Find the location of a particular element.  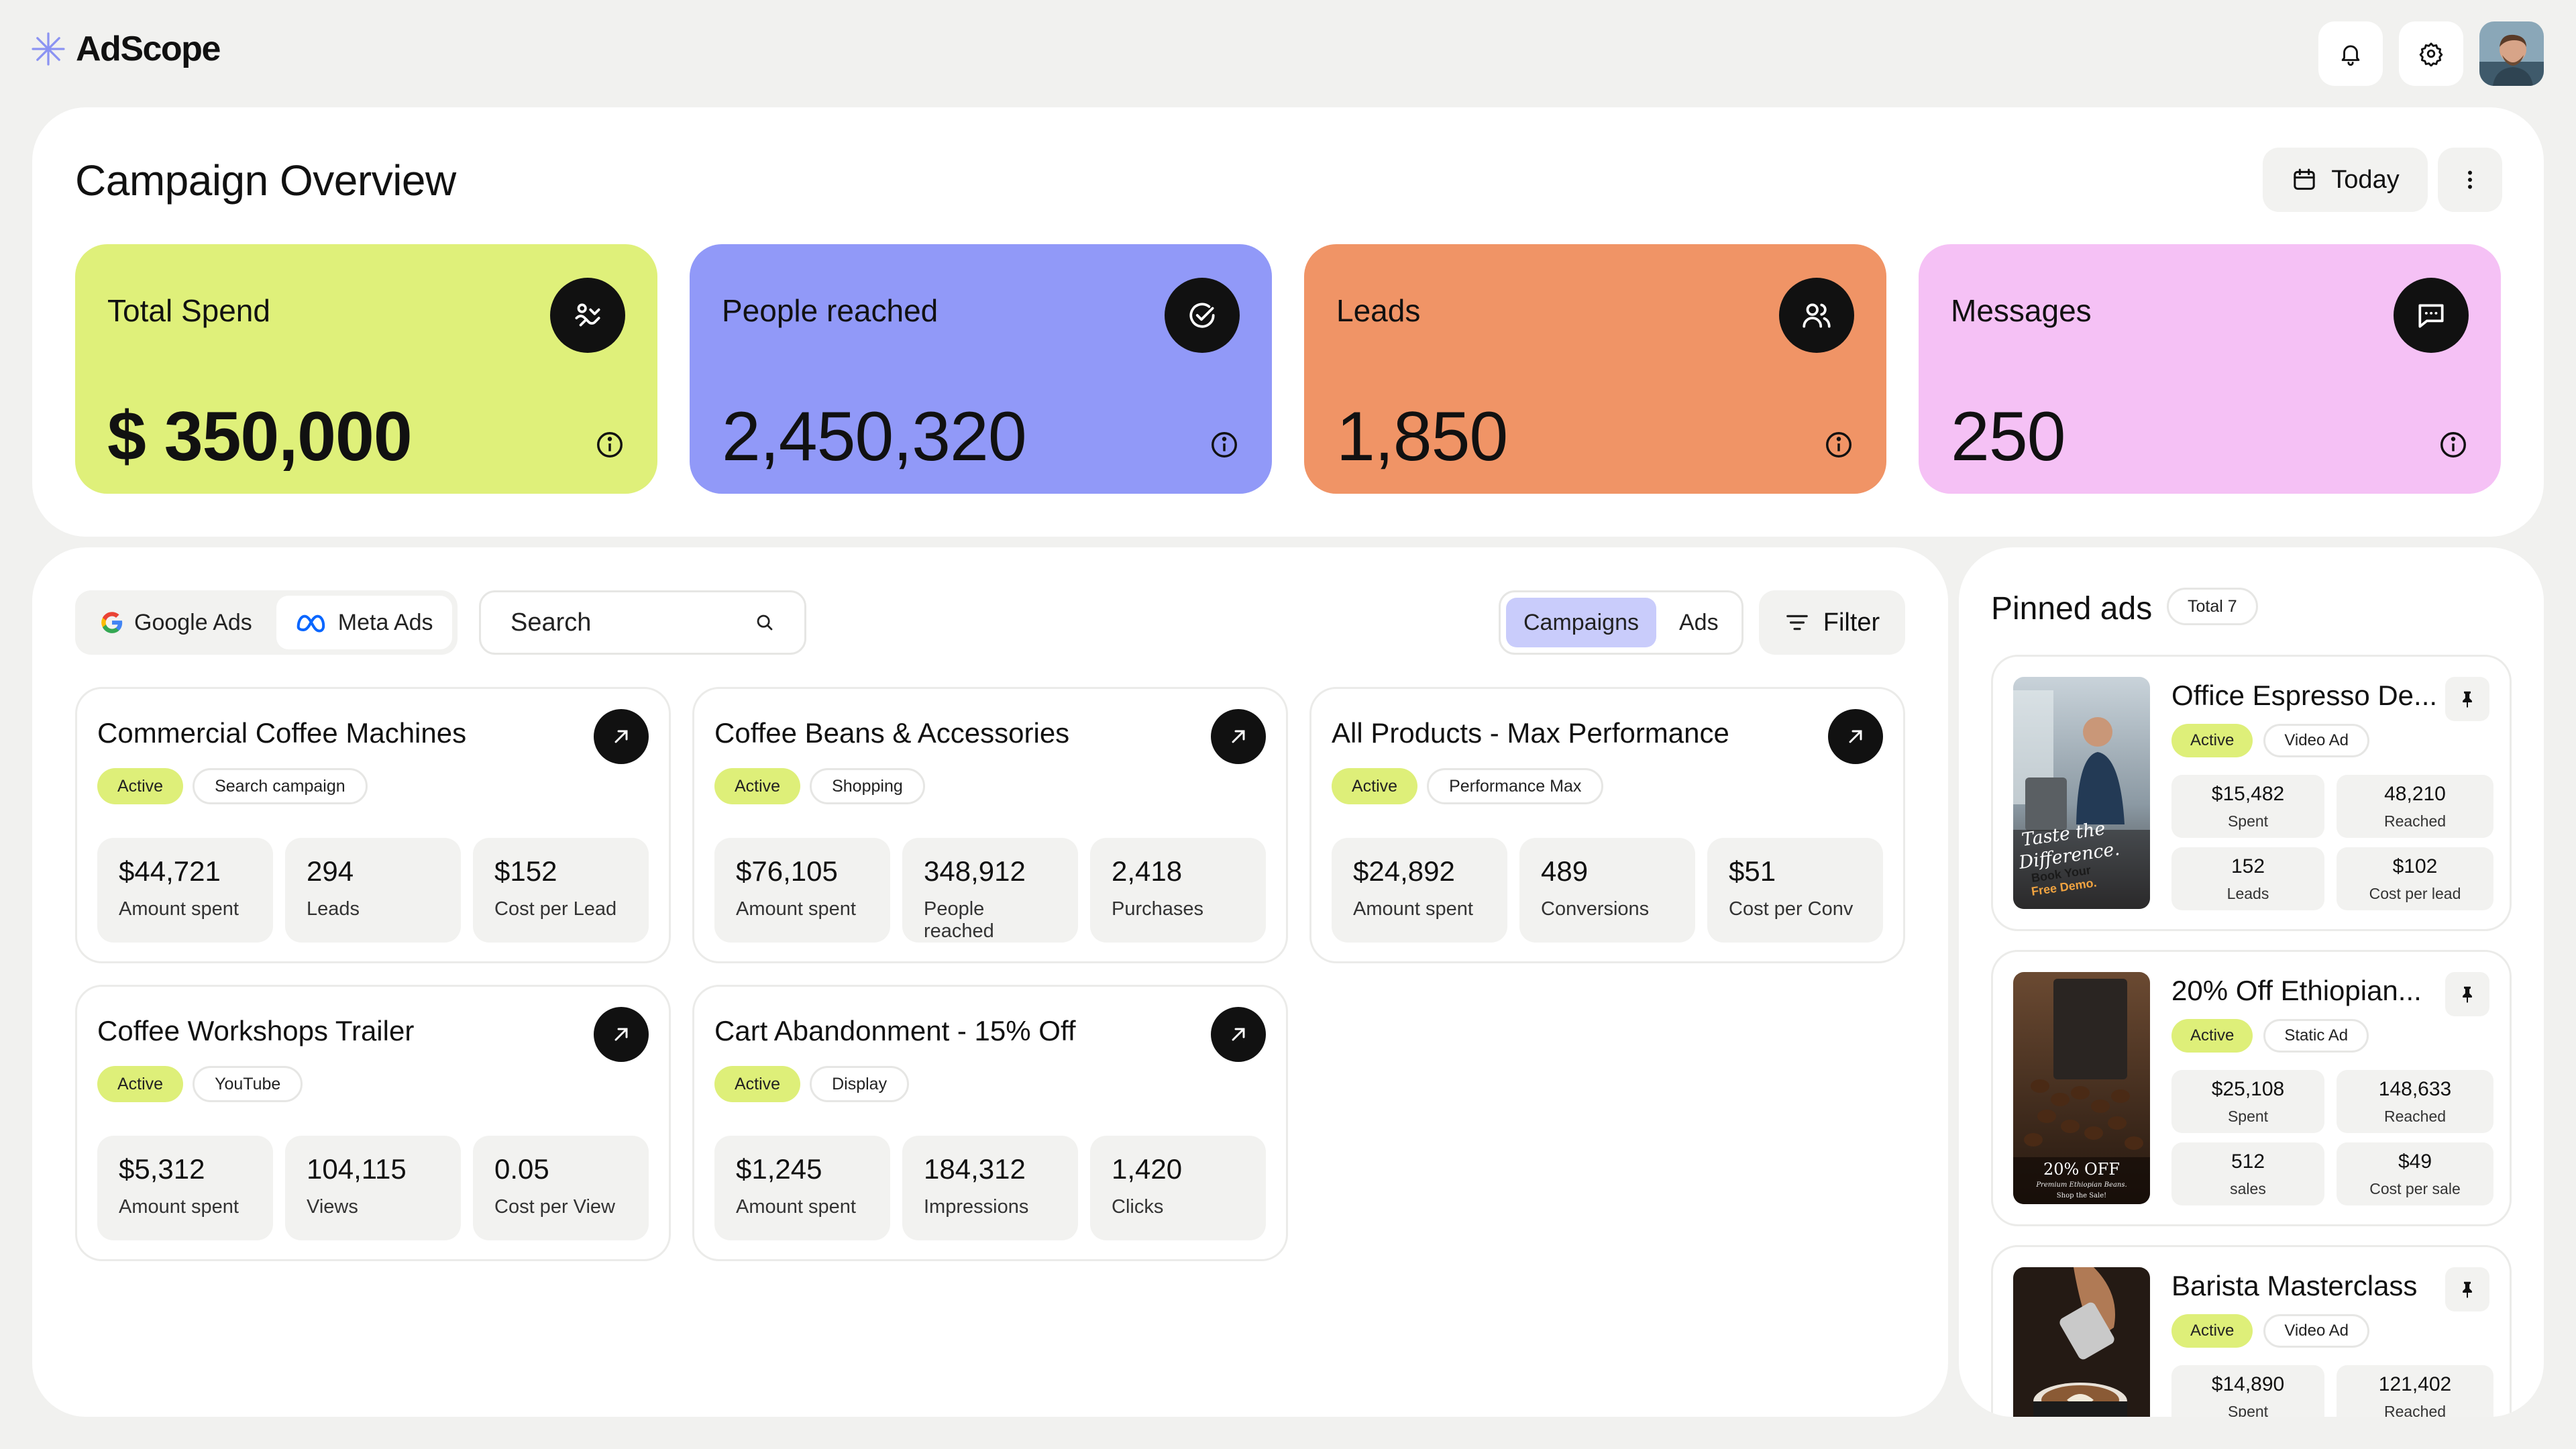

metric-box: 148,633 Reached is located at coordinates (2415, 1101).